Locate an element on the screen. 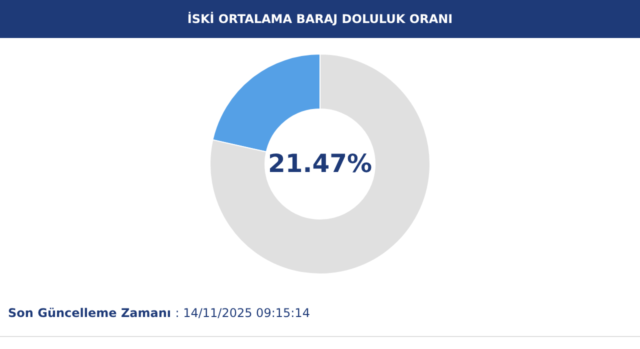 The width and height of the screenshot is (640, 349). chart-title: İSKİ ORTALAMA BARAJ DOLULUK ORANI is located at coordinates (320, 19).